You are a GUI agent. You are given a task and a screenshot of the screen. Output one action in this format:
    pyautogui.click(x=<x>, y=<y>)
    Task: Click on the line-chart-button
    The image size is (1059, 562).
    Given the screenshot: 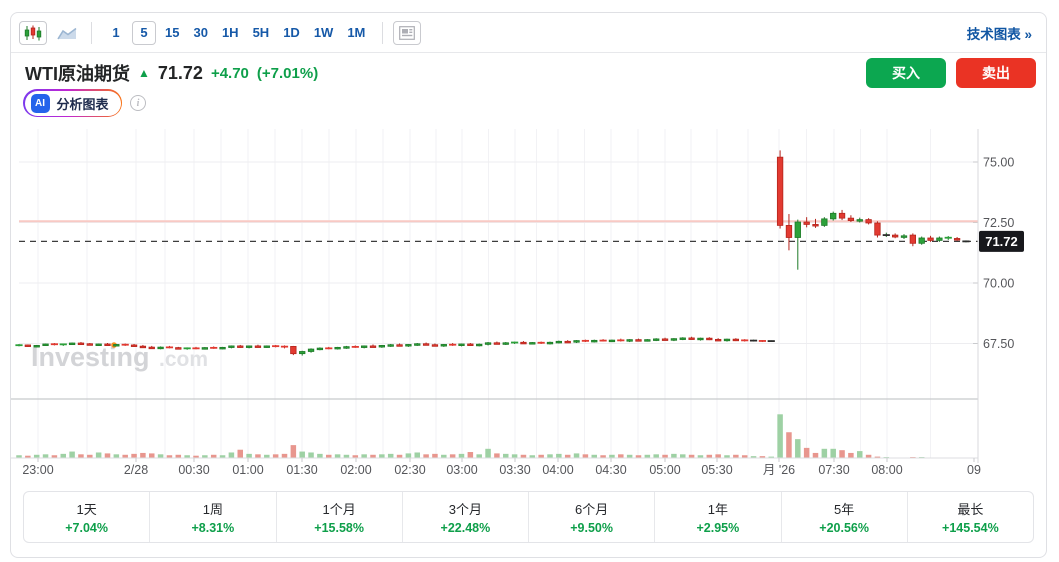 What is the action you would take?
    pyautogui.click(x=67, y=33)
    